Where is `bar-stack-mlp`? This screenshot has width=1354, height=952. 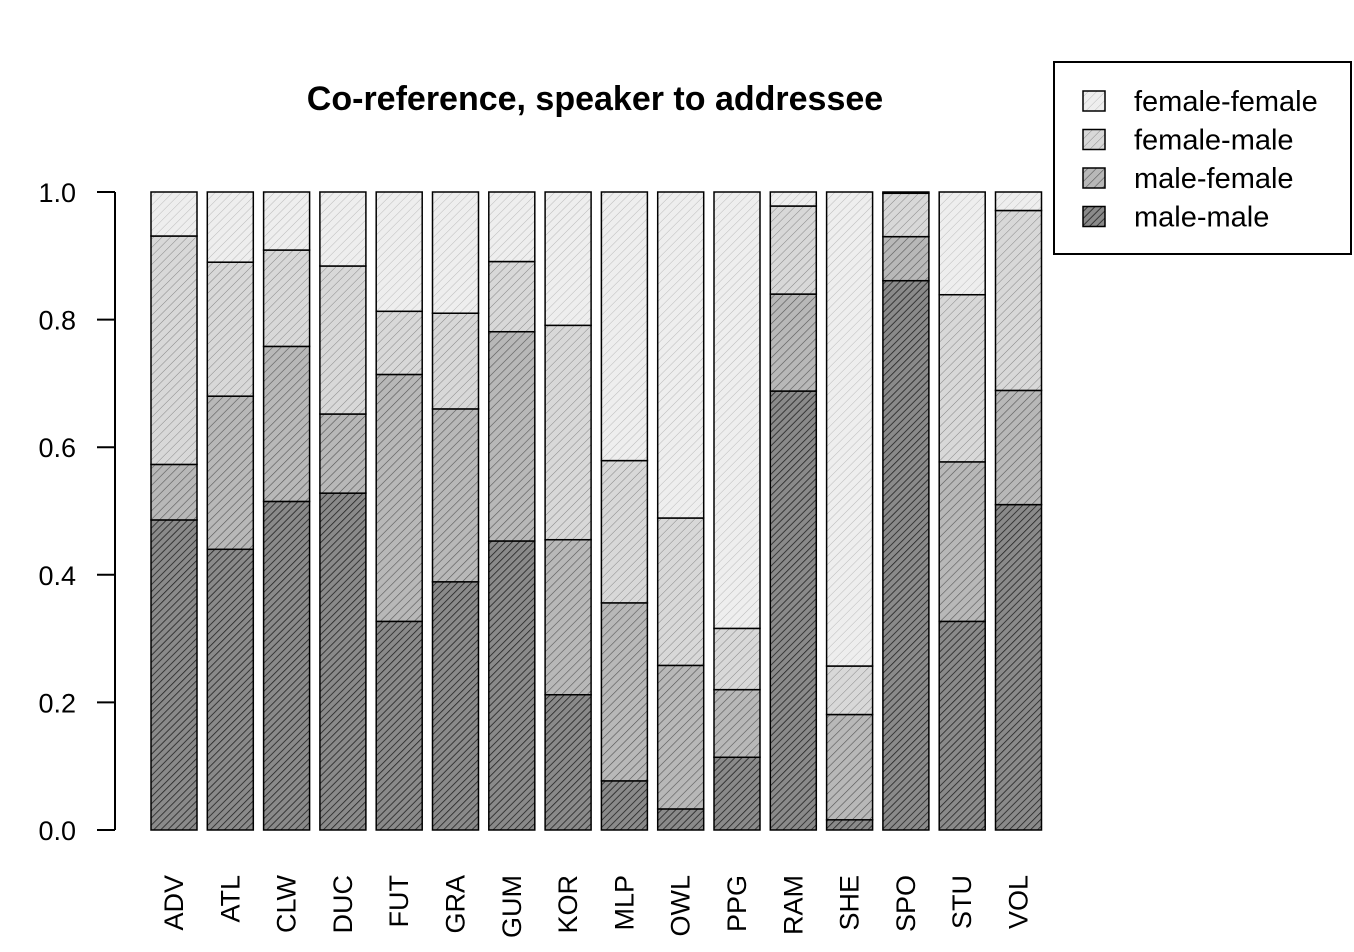
bar-stack-mlp is located at coordinates (624, 511).